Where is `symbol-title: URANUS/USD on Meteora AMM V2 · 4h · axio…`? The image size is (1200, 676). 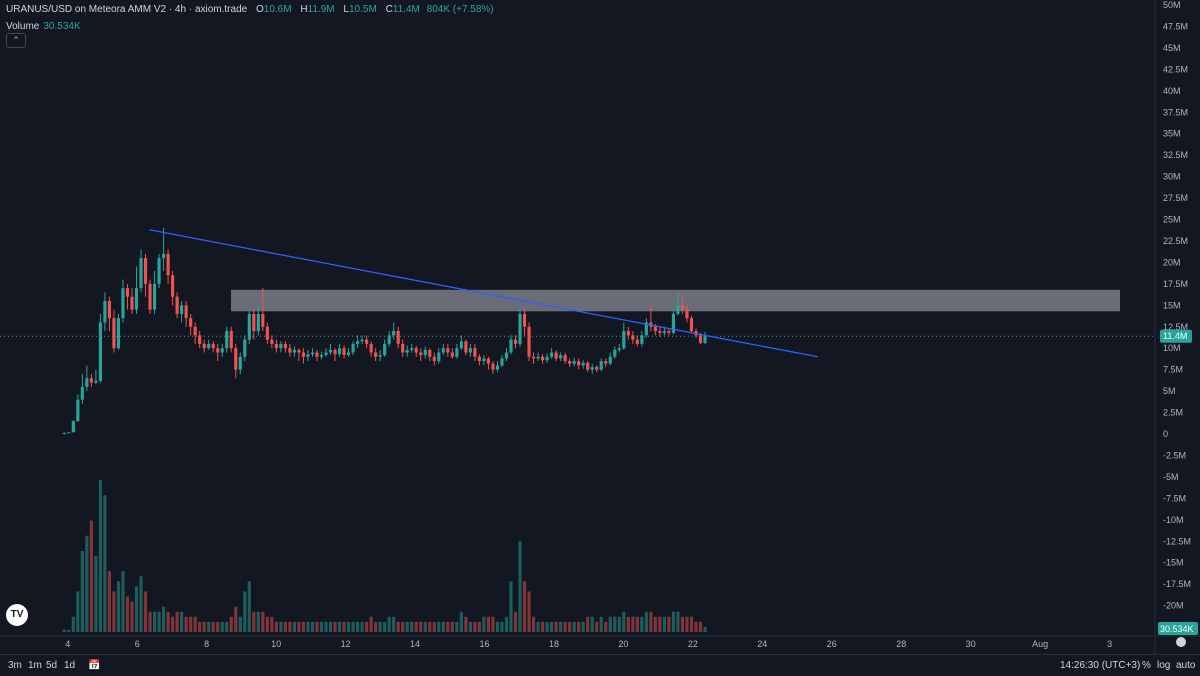 symbol-title: URANUS/USD on Meteora AMM V2 · 4h · axio… is located at coordinates (127, 9).